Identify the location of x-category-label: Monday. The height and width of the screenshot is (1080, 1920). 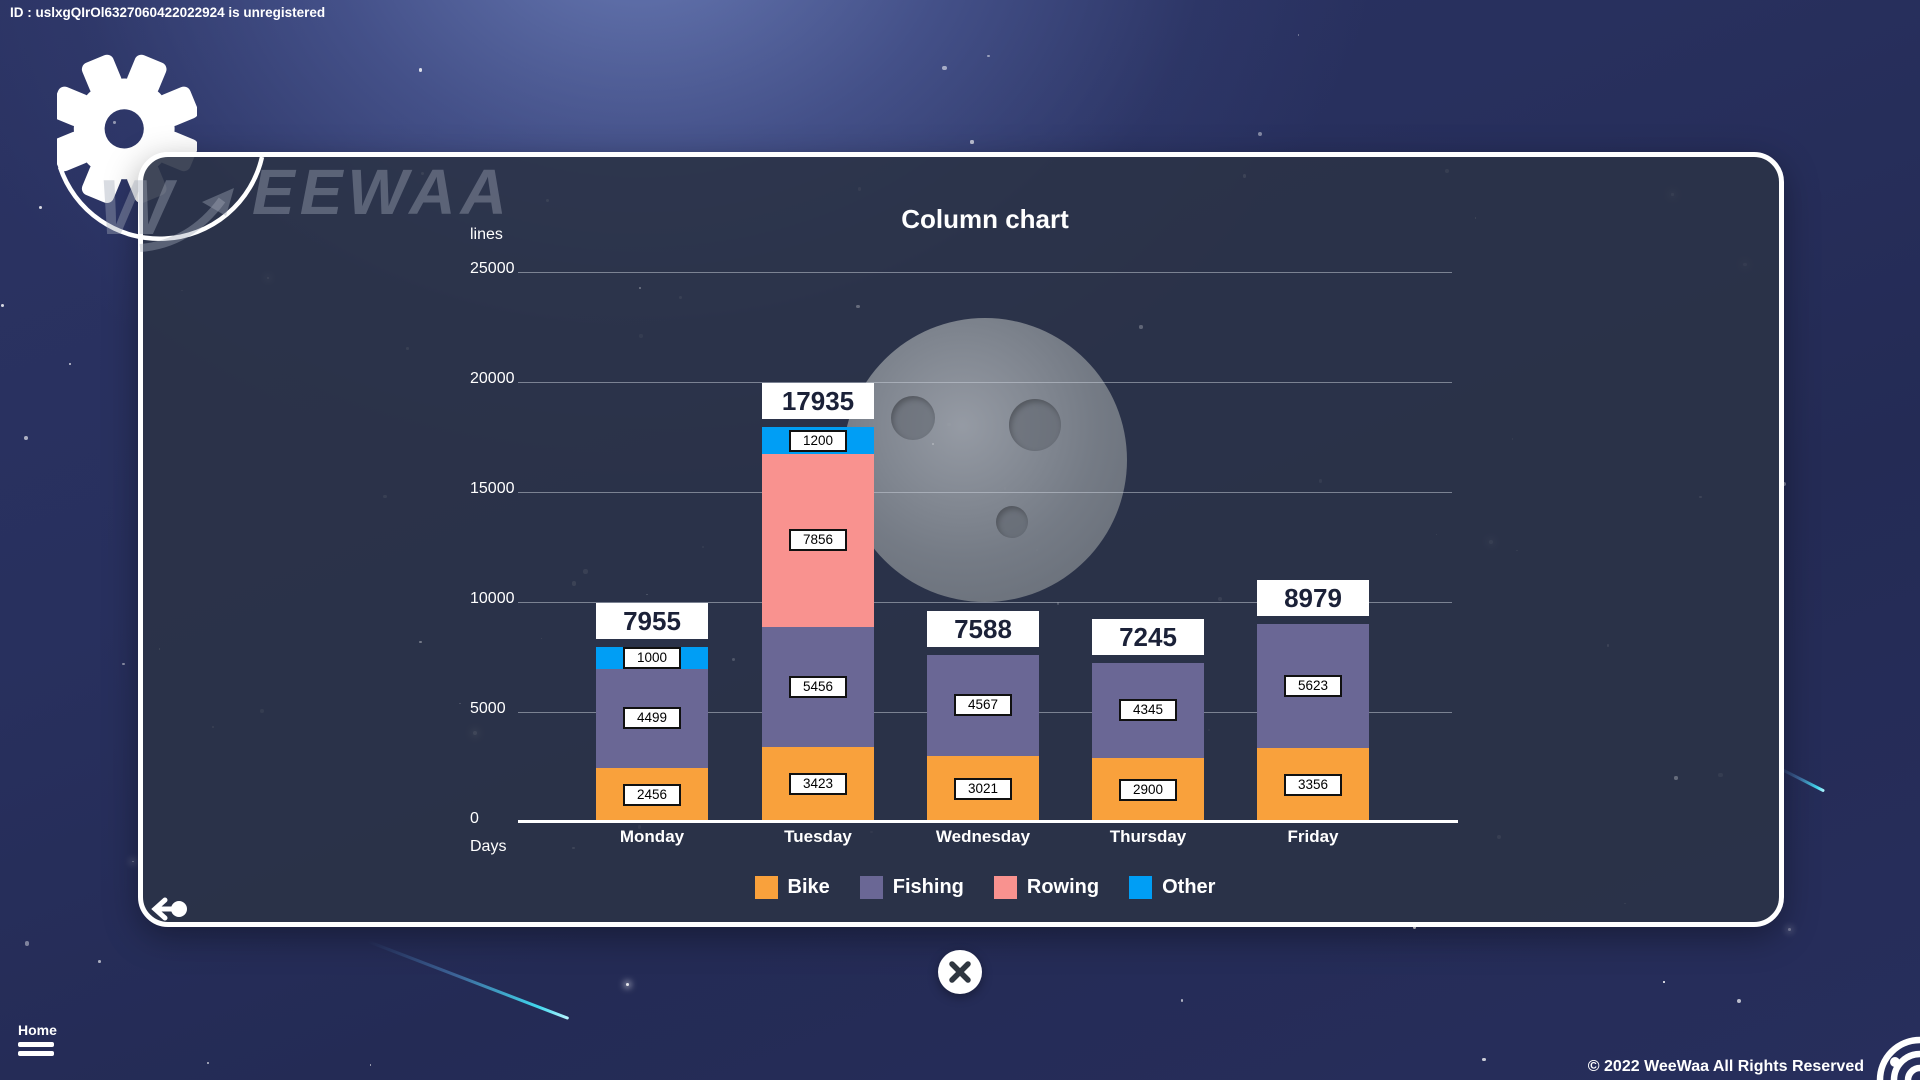
(652, 836).